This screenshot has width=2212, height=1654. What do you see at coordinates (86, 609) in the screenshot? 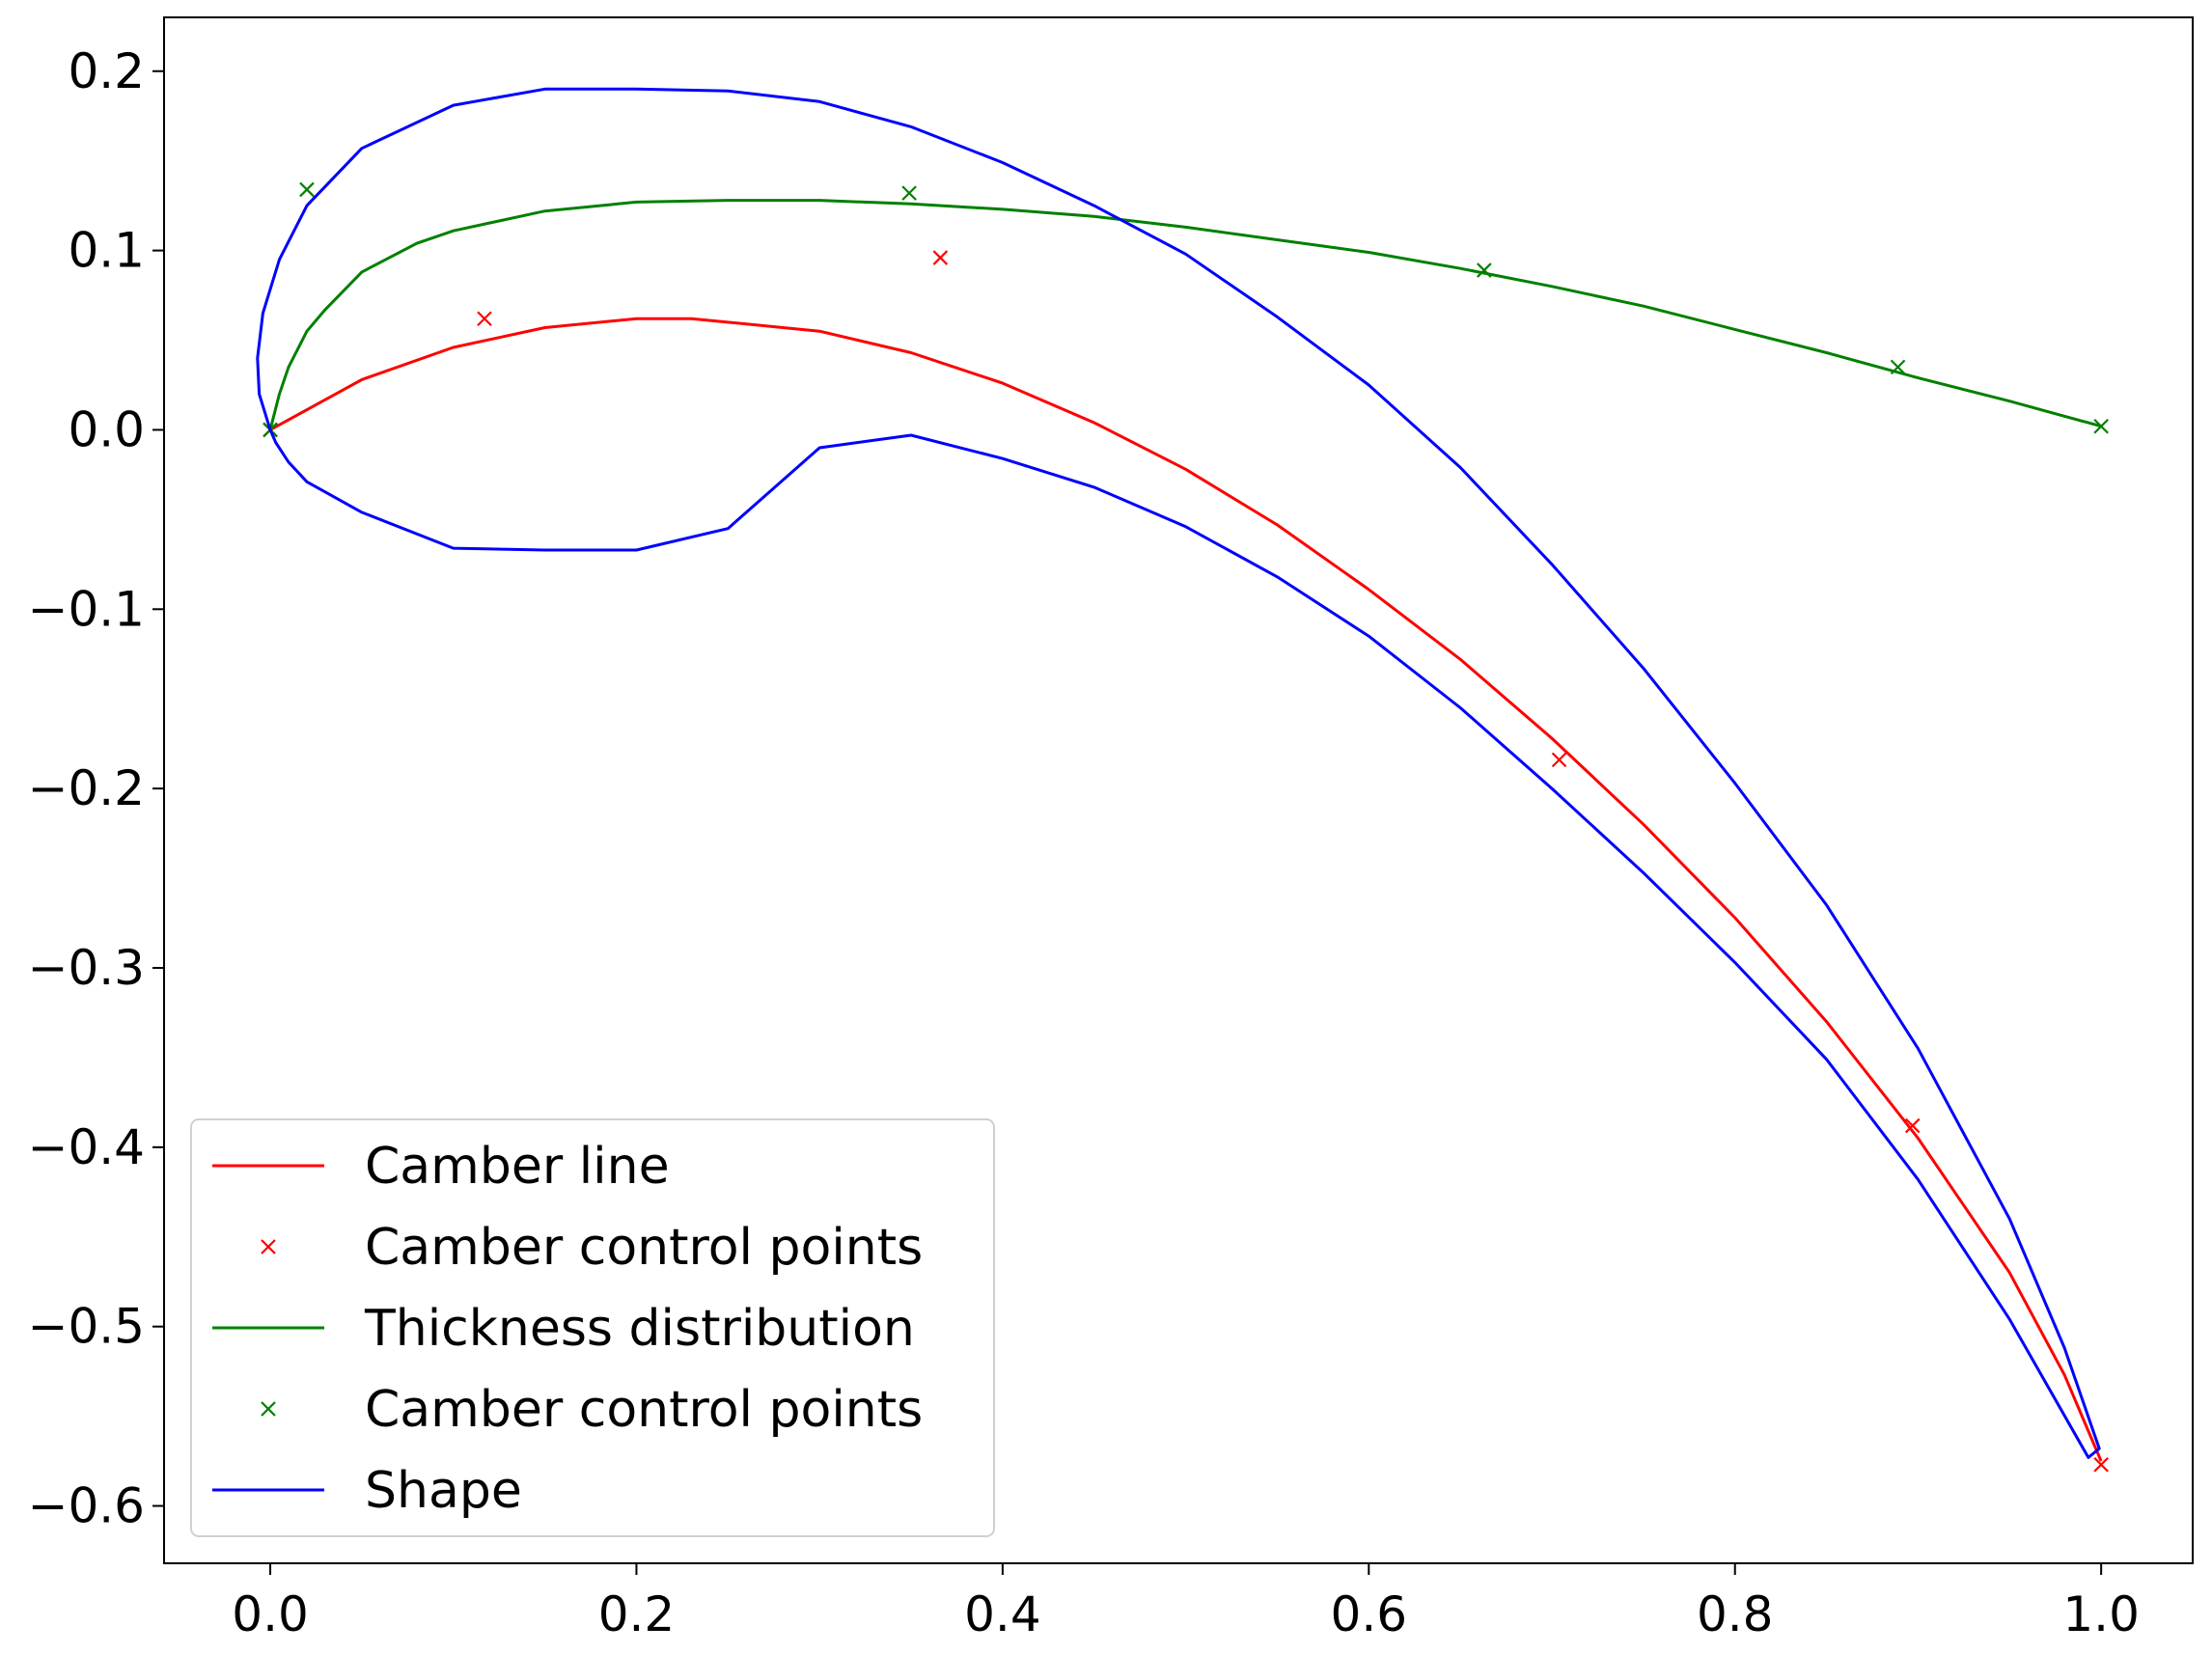
I see `y-tick-label: −0.1` at bounding box center [86, 609].